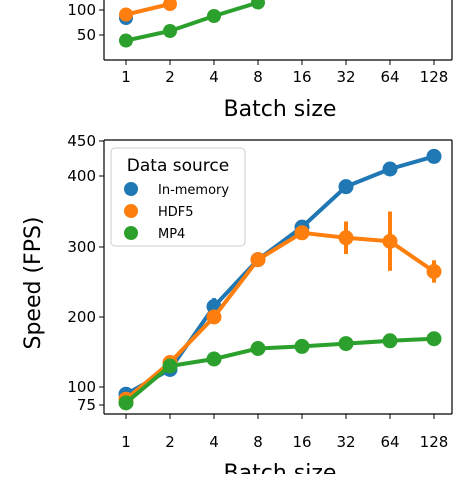  What do you see at coordinates (389, 442) in the screenshot?
I see `bottom-x-tick-label: 64` at bounding box center [389, 442].